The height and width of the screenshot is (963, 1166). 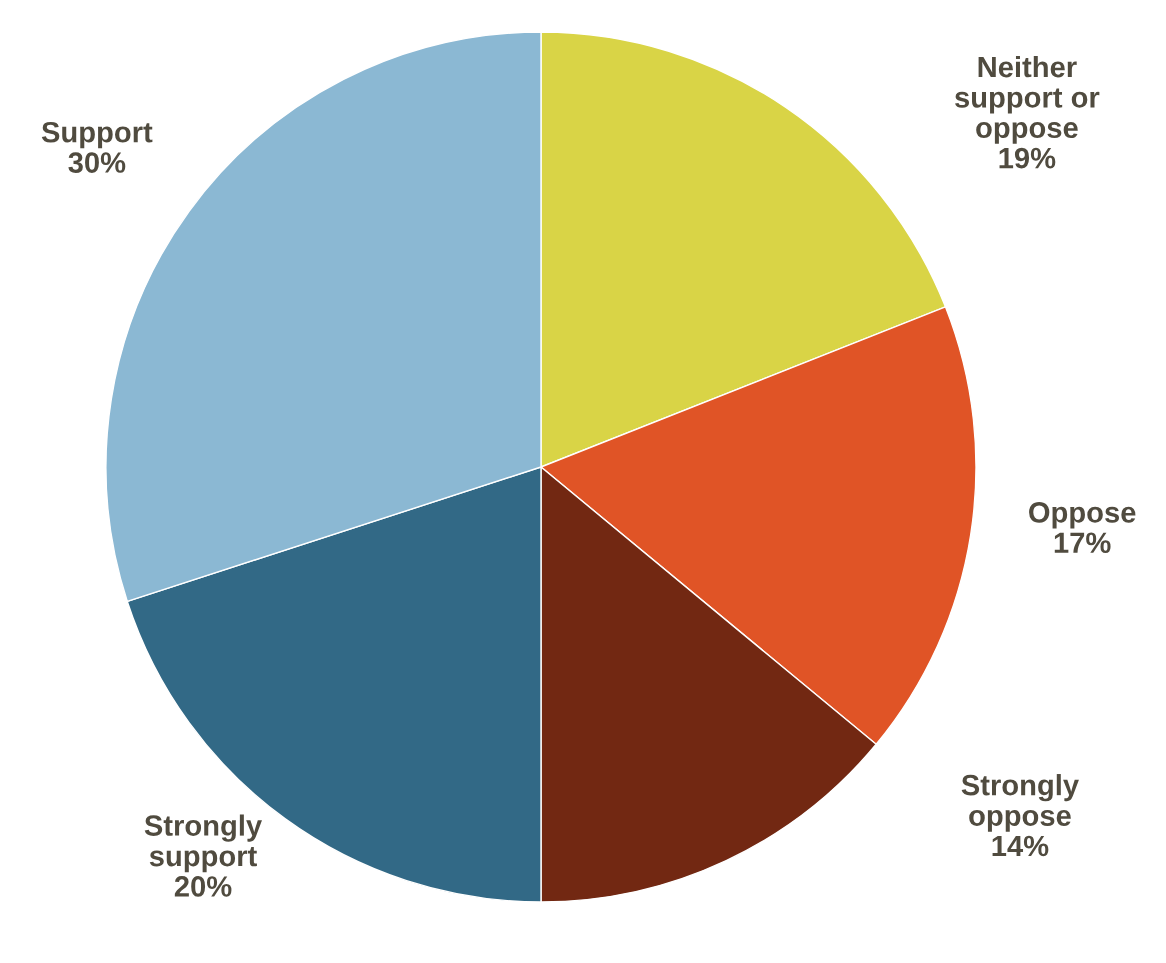 I want to click on data-label: 20%, so click(x=203, y=886).